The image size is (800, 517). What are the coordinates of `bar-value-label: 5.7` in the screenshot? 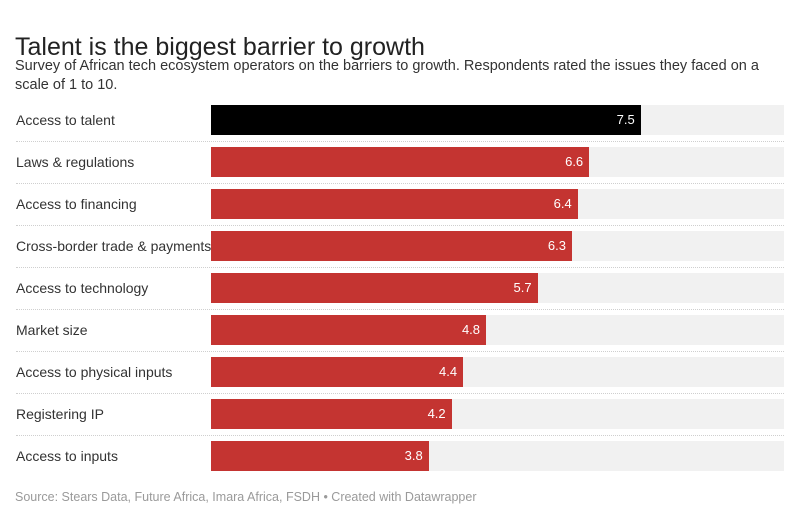 It's located at (522, 287).